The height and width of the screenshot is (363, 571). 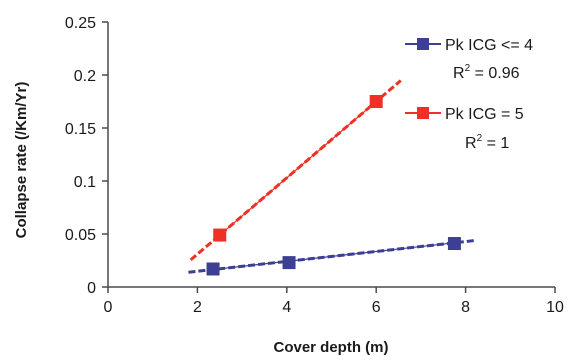 What do you see at coordinates (80, 129) in the screenshot?
I see `y-tick-label-3: 0.15` at bounding box center [80, 129].